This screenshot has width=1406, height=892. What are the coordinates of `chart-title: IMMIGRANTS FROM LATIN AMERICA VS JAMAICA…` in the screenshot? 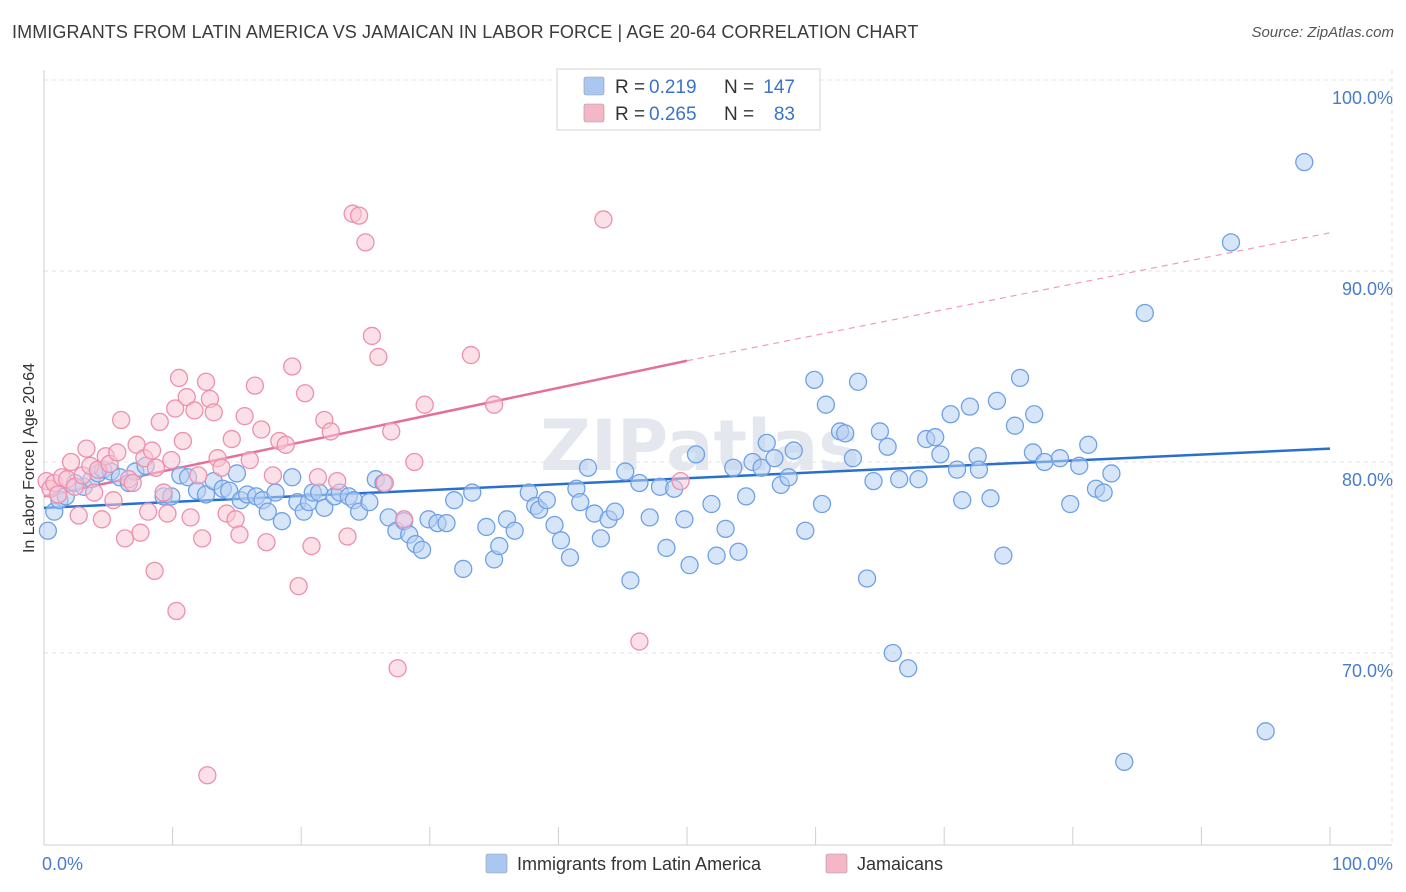 It's located at (465, 32).